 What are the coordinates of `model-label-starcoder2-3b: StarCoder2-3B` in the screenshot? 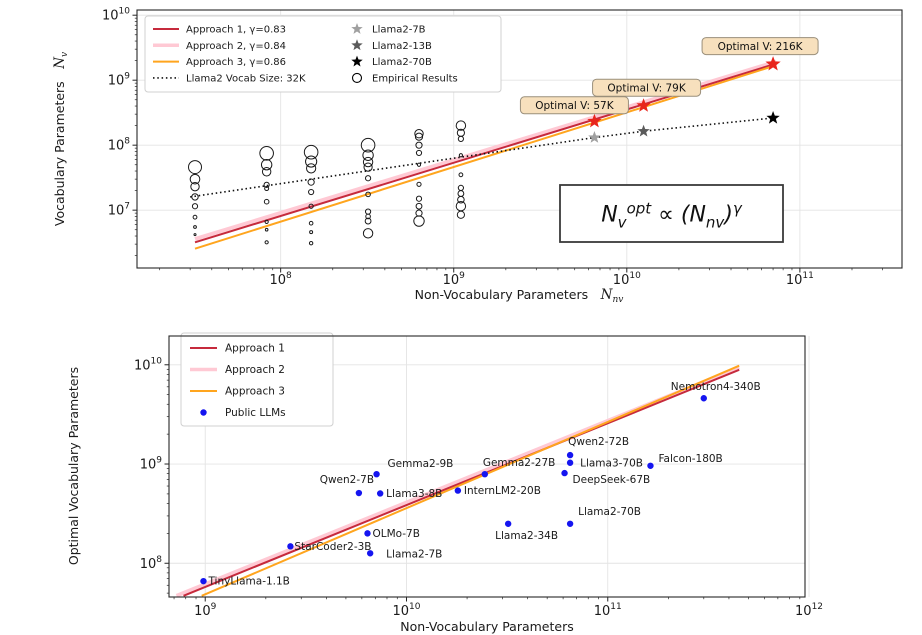 It's located at (332, 547).